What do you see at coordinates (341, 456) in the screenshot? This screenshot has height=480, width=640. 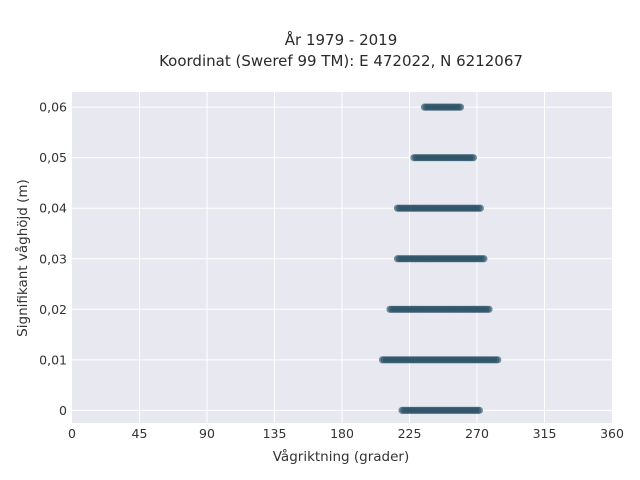 I see `x-axis-title: Vågriktning (grader)` at bounding box center [341, 456].